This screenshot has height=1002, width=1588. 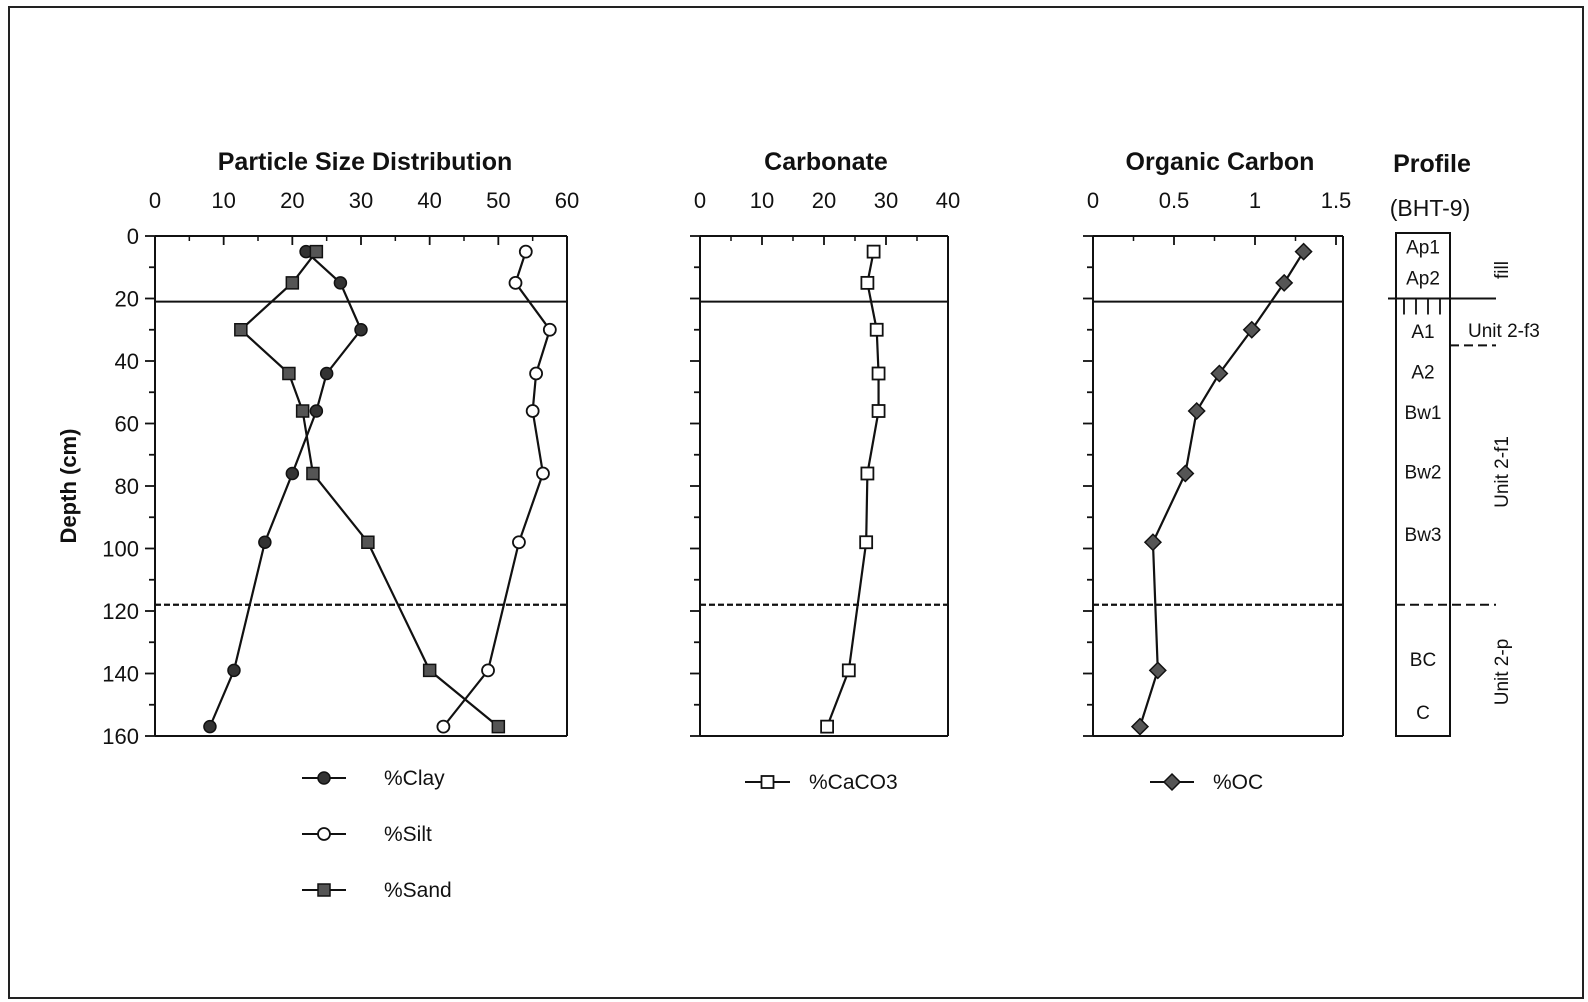 What do you see at coordinates (120, 674) in the screenshot?
I see `y-tick-label: 140` at bounding box center [120, 674].